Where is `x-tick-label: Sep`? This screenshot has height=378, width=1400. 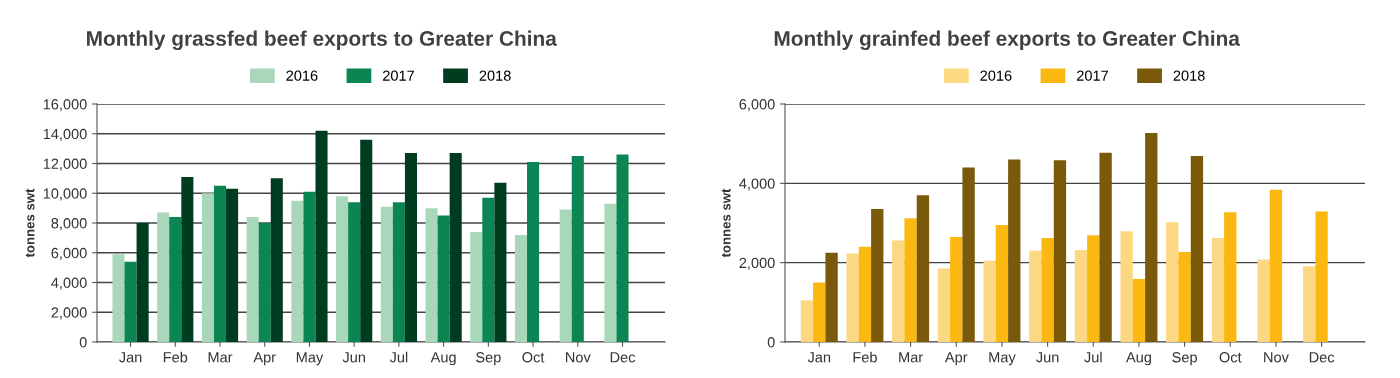
x-tick-label: Sep is located at coordinates (488, 359).